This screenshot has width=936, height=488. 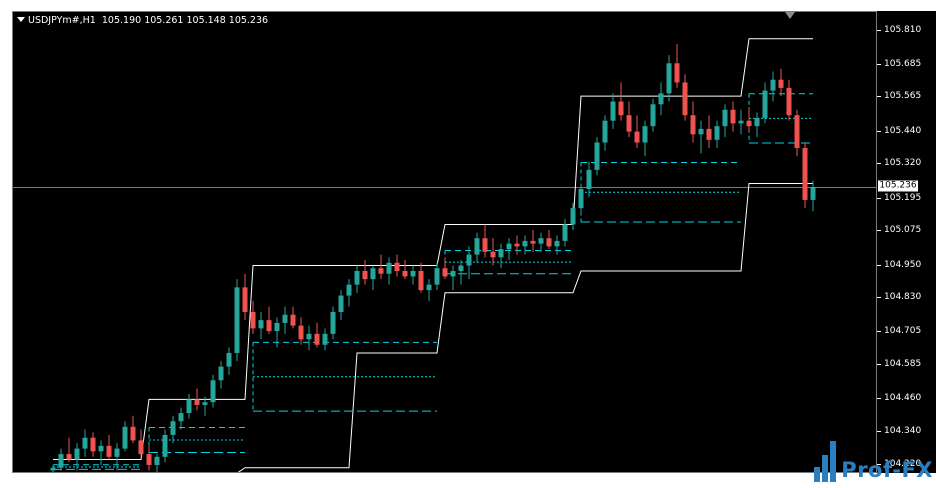 What do you see at coordinates (121, 20) in the screenshot?
I see `open-price: 105.190` at bounding box center [121, 20].